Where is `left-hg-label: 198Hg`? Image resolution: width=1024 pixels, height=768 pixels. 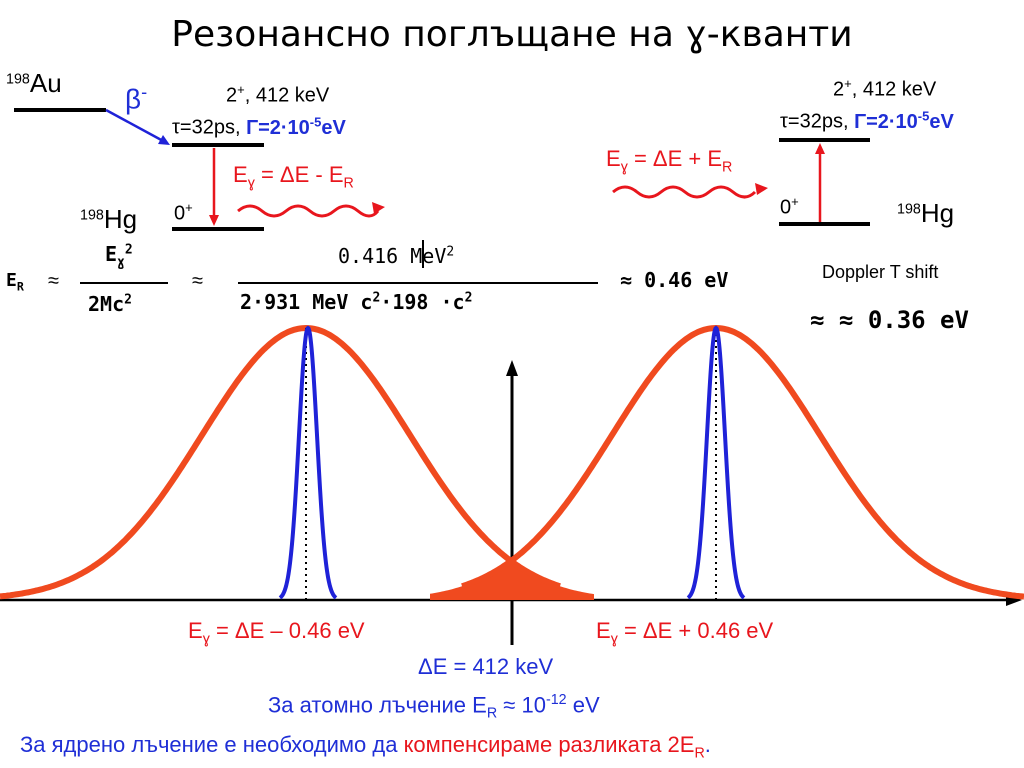 left-hg-label: 198Hg is located at coordinates (109, 219).